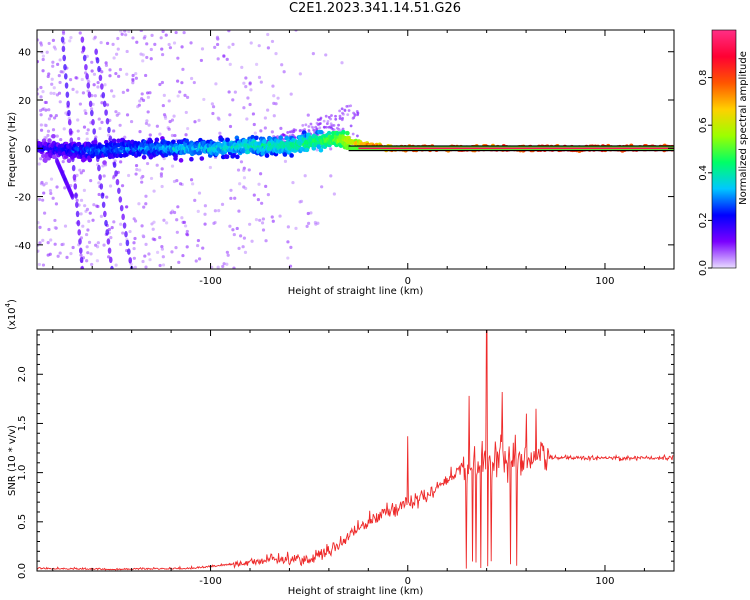 The height and width of the screenshot is (600, 750). I want to click on y-scale-factor: (x104), so click(11, 314).